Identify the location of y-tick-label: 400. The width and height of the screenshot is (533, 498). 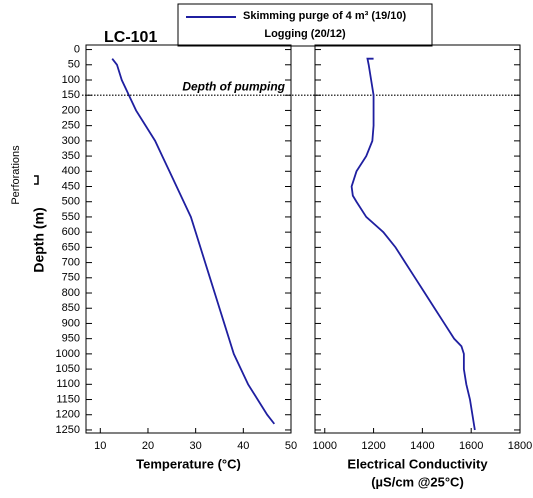
(71, 171).